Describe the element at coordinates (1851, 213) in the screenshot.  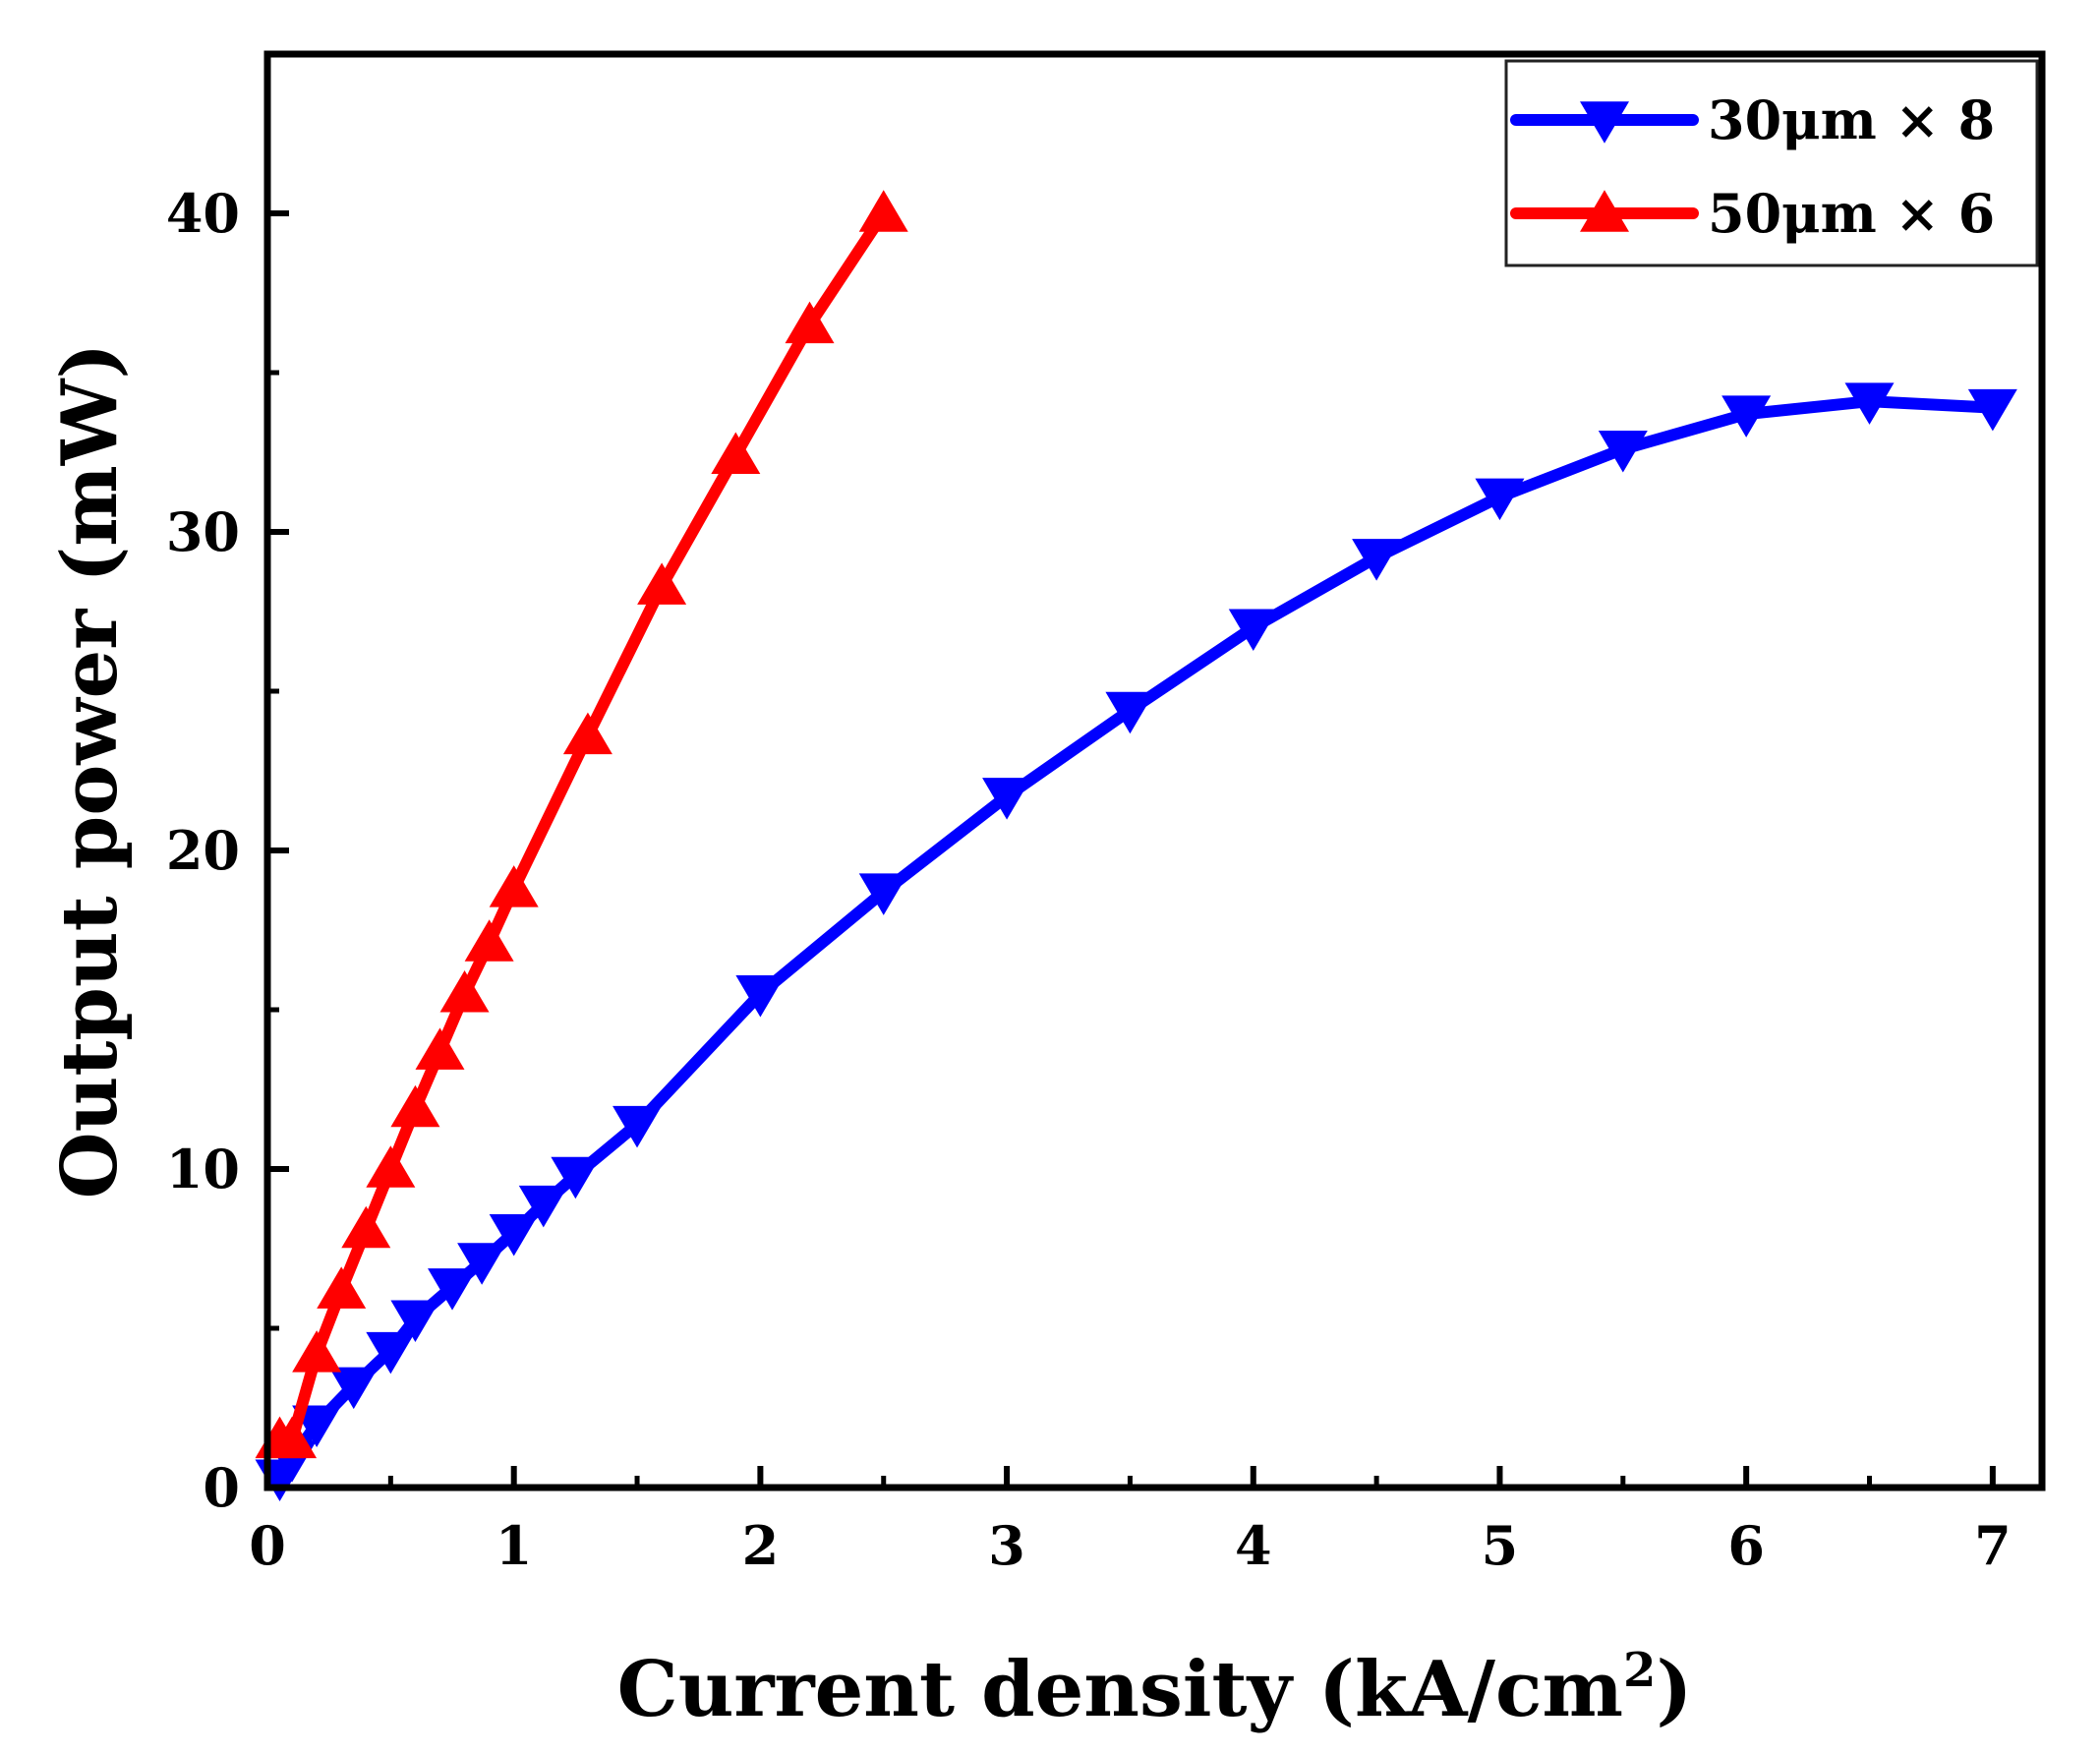
I see `legend-label-2: 50μm × 6` at that location.